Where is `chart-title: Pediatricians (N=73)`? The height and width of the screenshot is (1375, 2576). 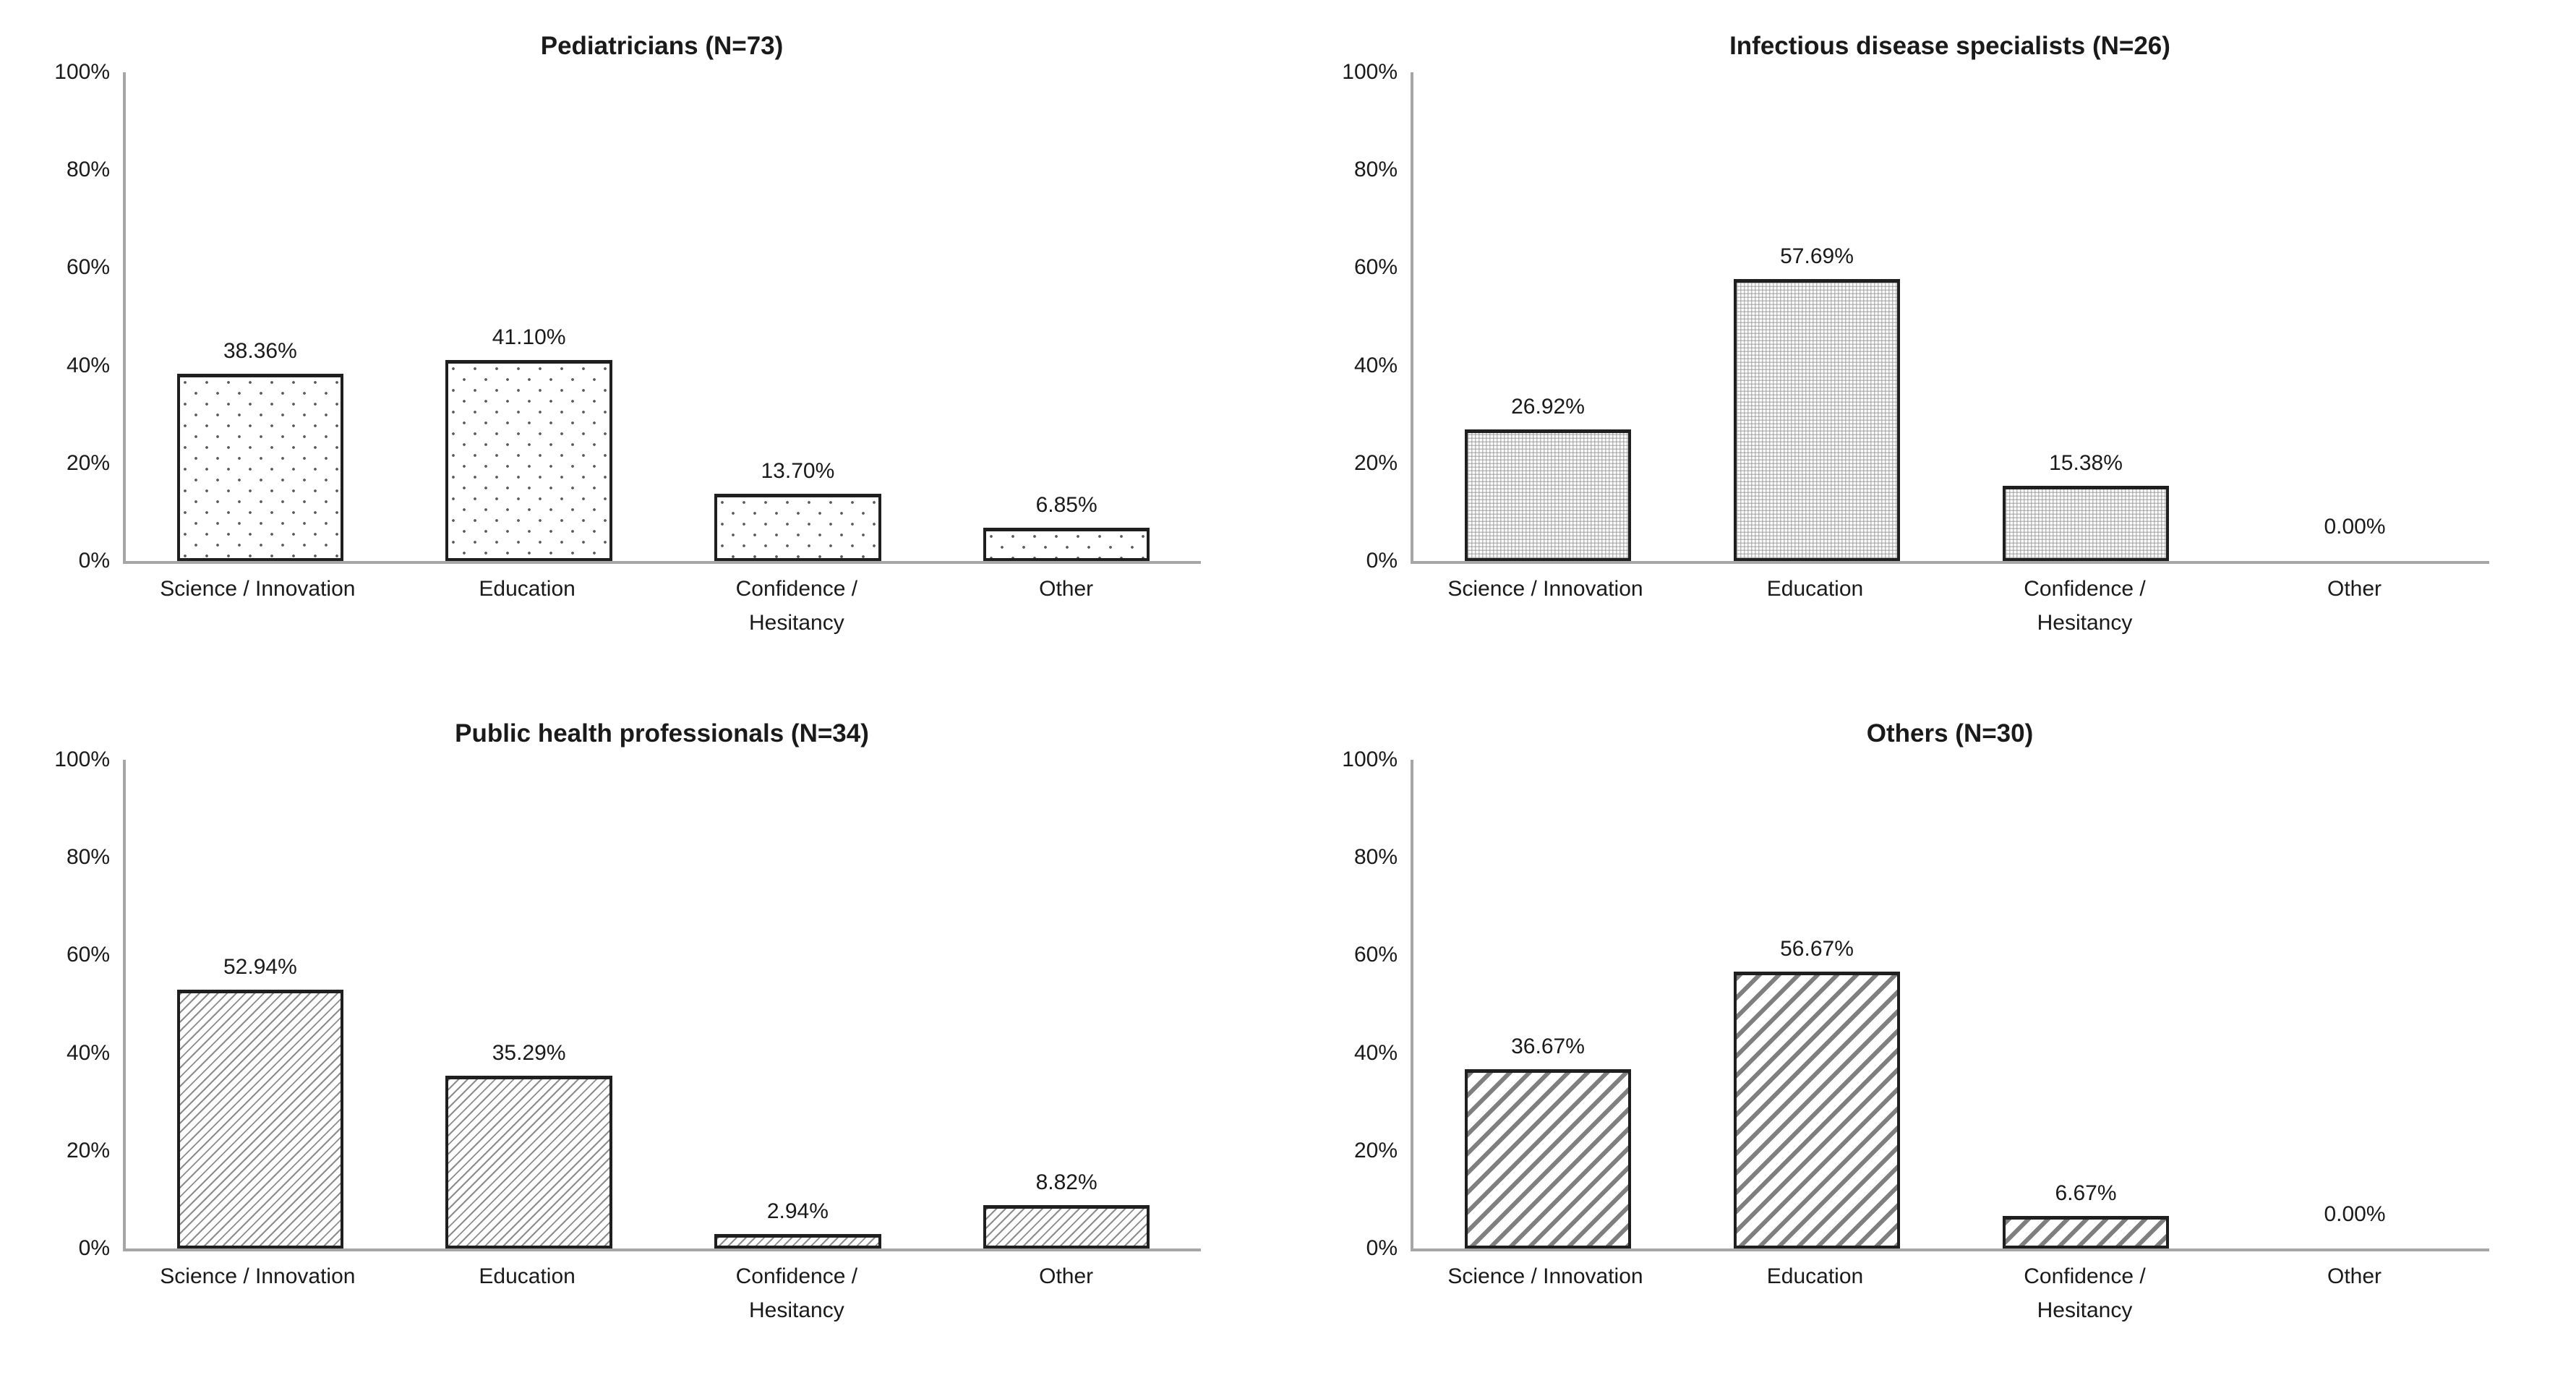 chart-title: Pediatricians (N=73) is located at coordinates (662, 46).